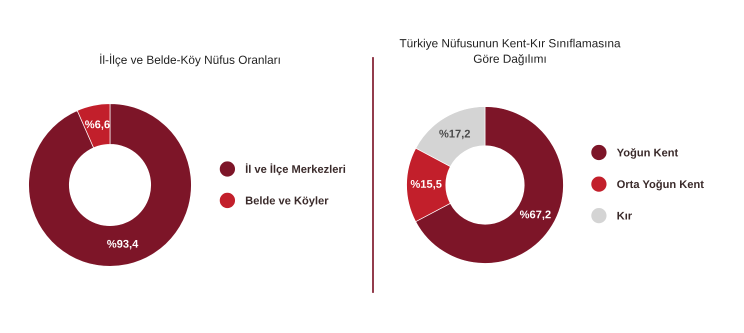  What do you see at coordinates (296, 169) in the screenshot?
I see `legend-label: İl ve İlçe Merkezleri` at bounding box center [296, 169].